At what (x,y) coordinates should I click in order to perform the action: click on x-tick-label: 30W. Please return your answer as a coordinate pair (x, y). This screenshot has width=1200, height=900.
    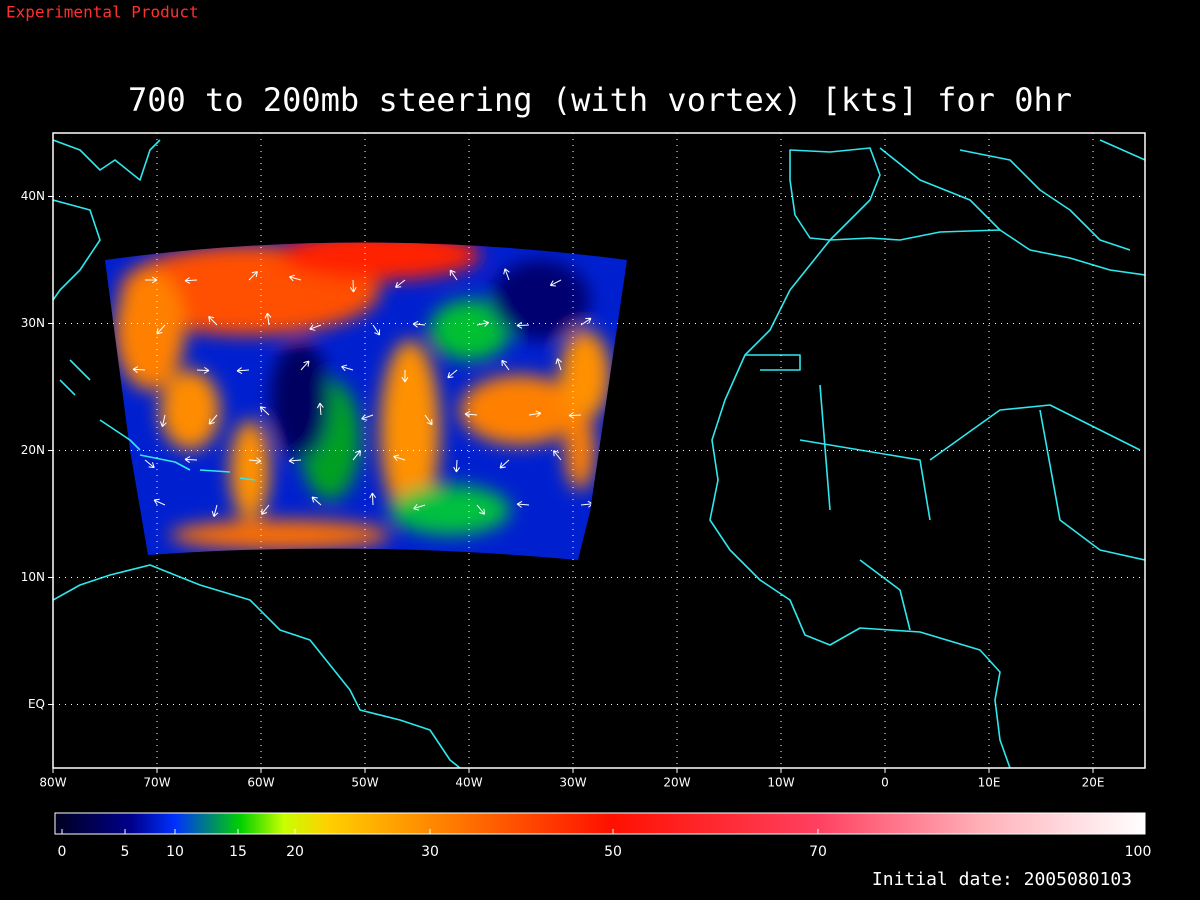
    Looking at the image, I should click on (572, 783).